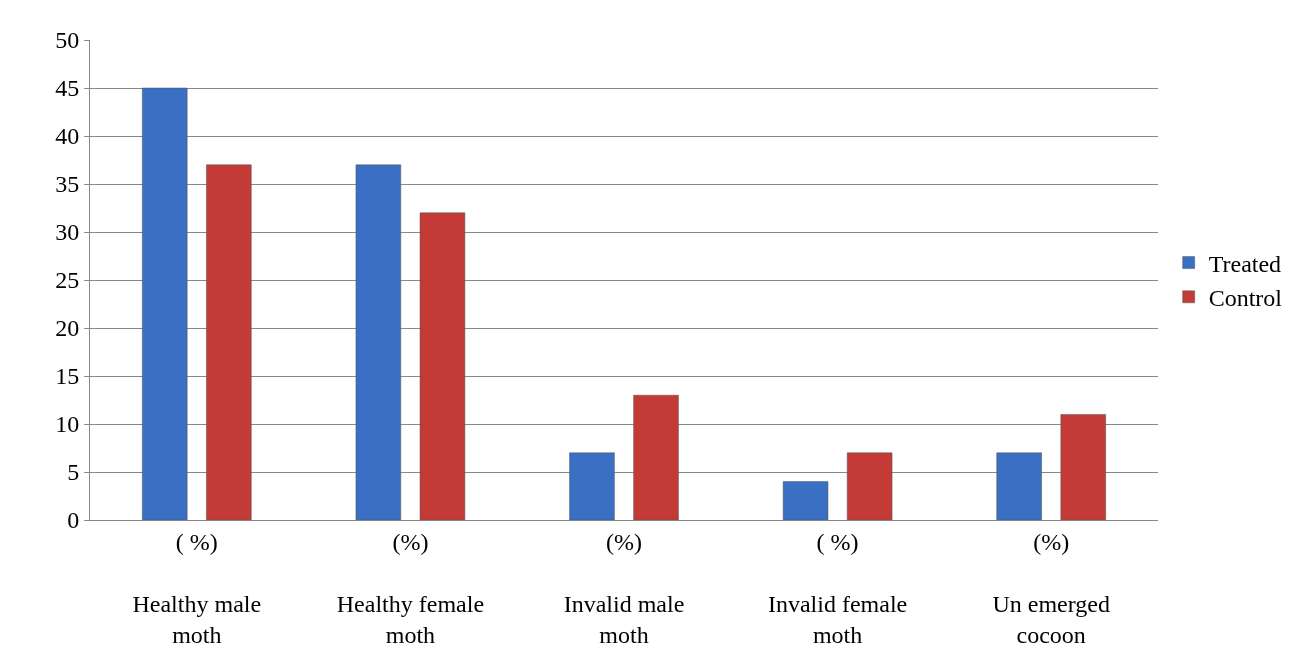  I want to click on y-tick-label: 45, so click(67, 88).